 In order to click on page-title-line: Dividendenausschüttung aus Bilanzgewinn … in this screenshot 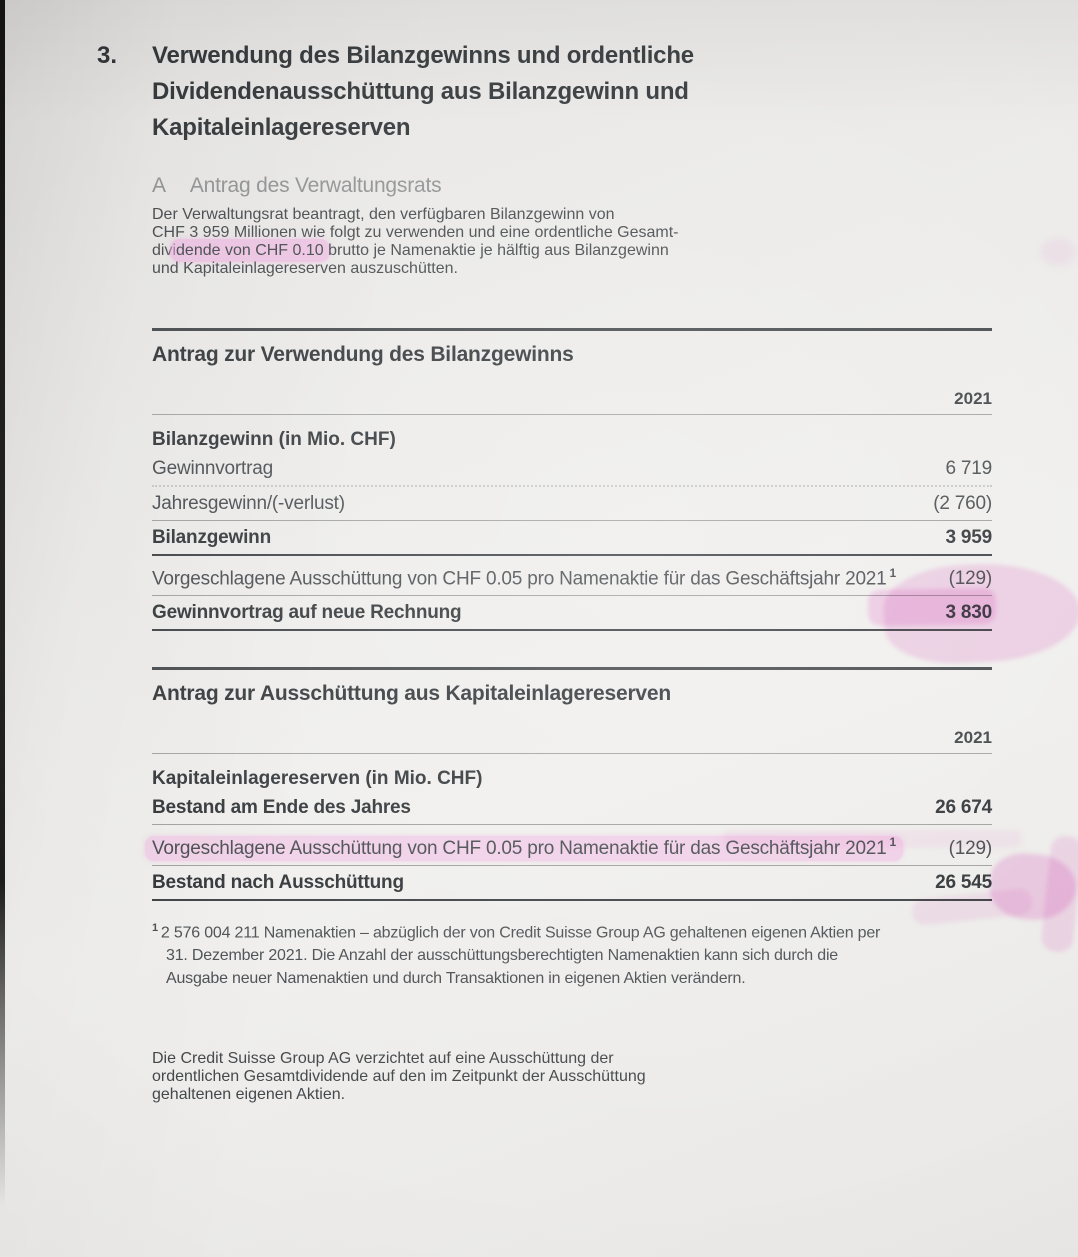, I will do `click(420, 91)`.